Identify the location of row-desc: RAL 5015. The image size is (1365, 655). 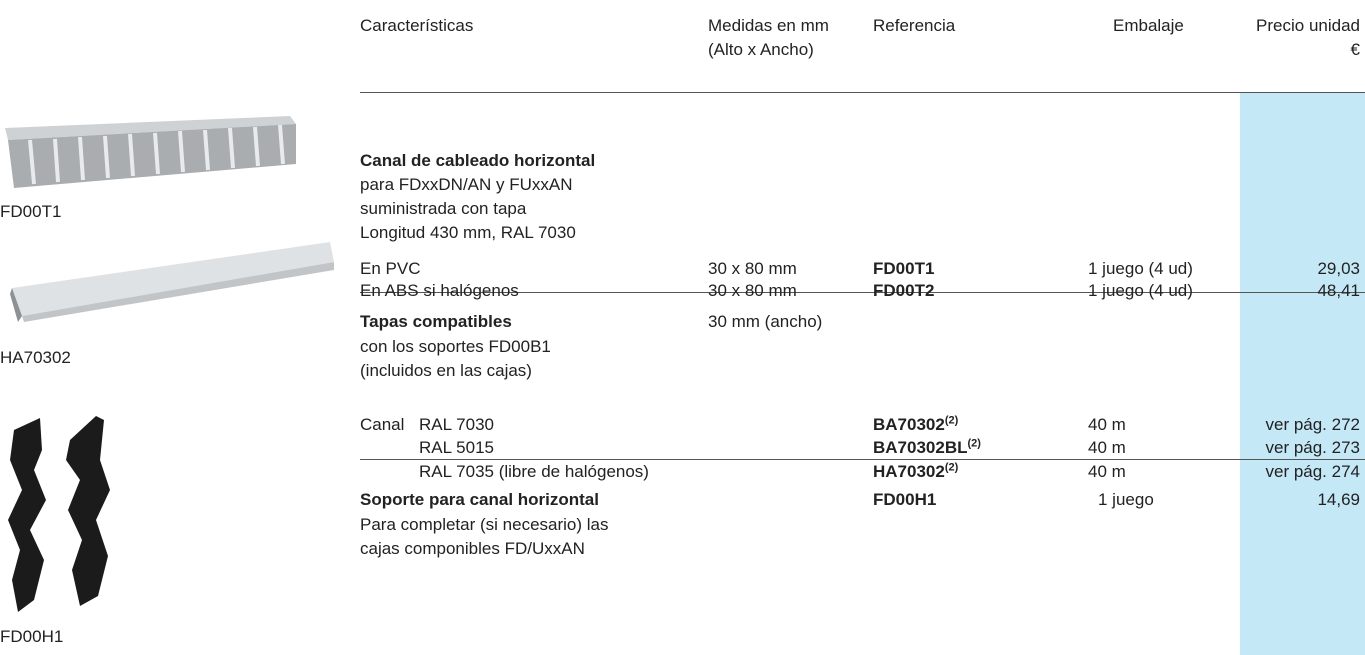
(456, 447).